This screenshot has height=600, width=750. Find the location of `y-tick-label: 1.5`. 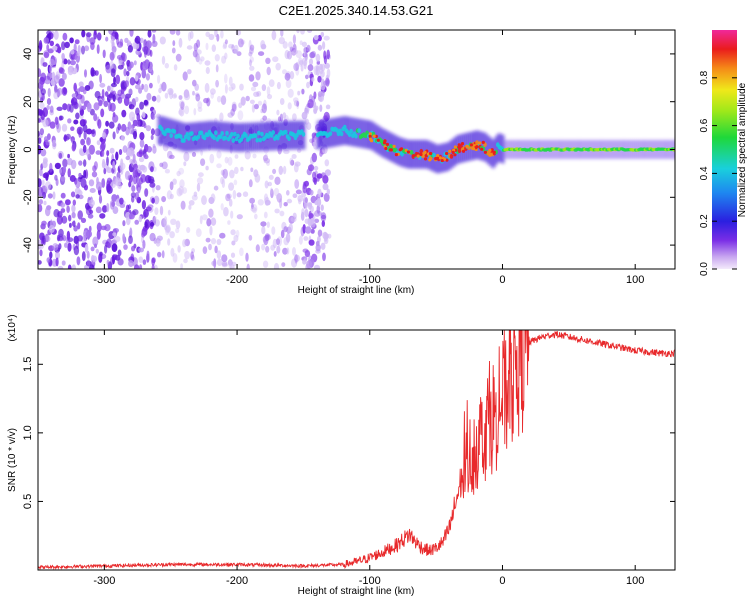

y-tick-label: 1.5 is located at coordinates (28, 364).